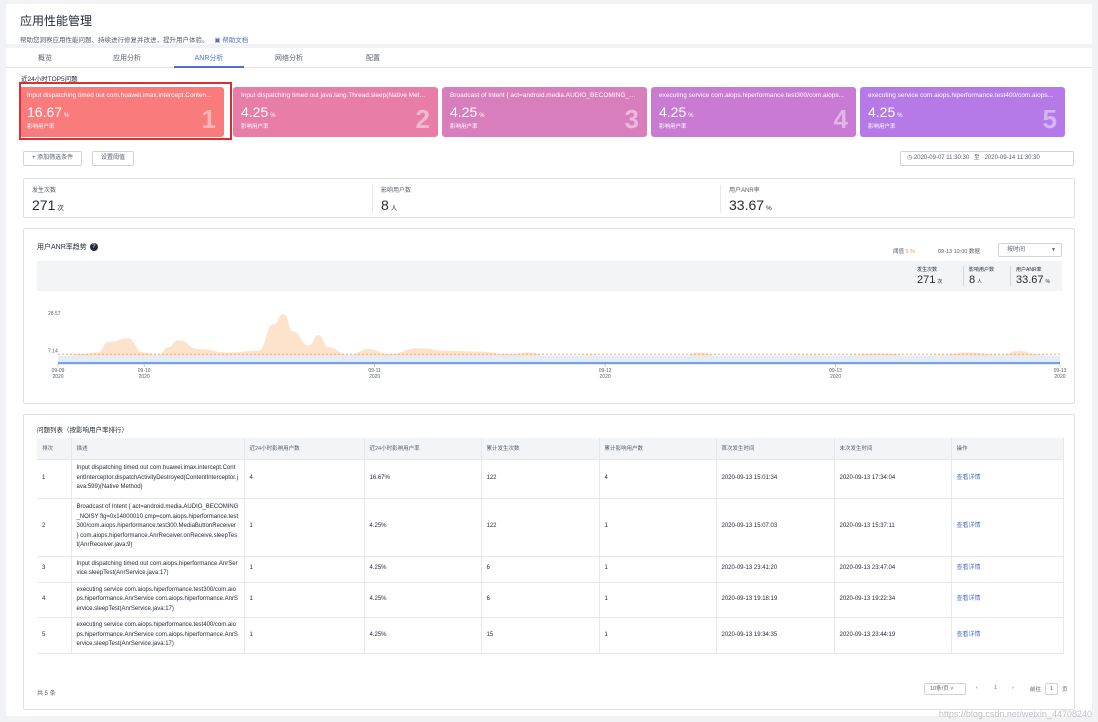  I want to click on date-from: 2020-09-07 11:30:30, so click(941, 158).